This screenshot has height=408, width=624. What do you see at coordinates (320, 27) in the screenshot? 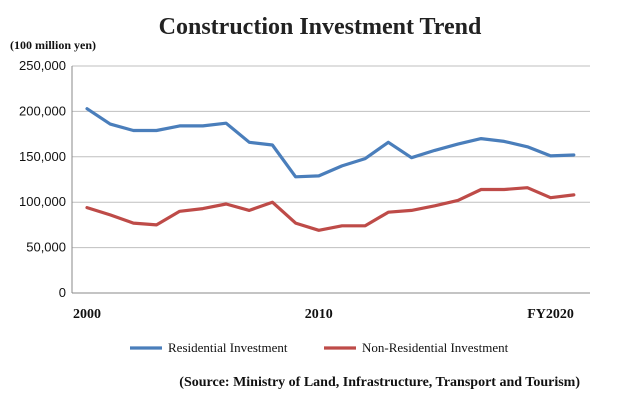
I see `chart-title: Construction Investment Trend` at bounding box center [320, 27].